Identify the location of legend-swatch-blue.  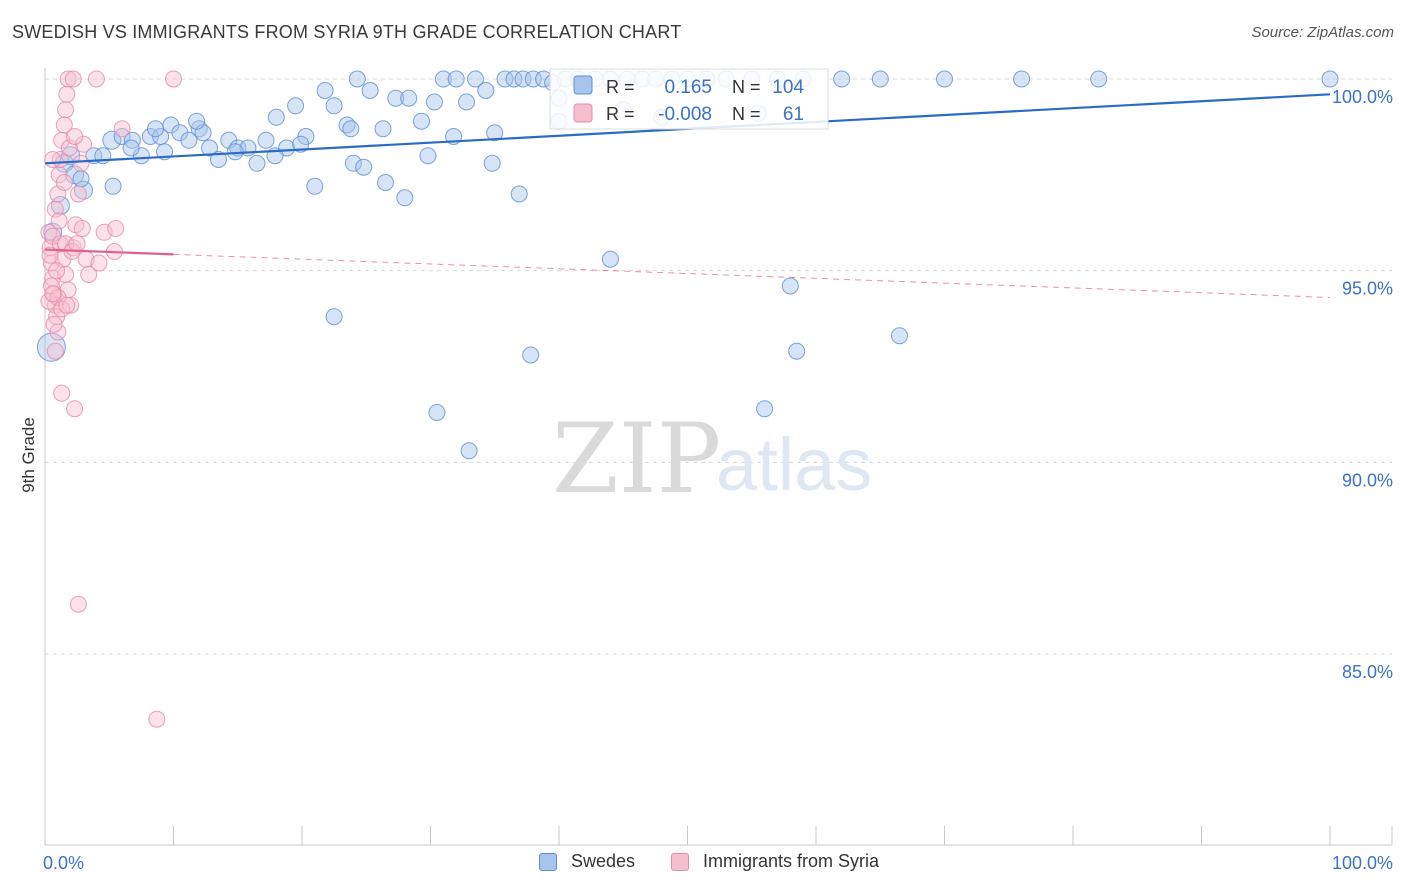
(548, 861).